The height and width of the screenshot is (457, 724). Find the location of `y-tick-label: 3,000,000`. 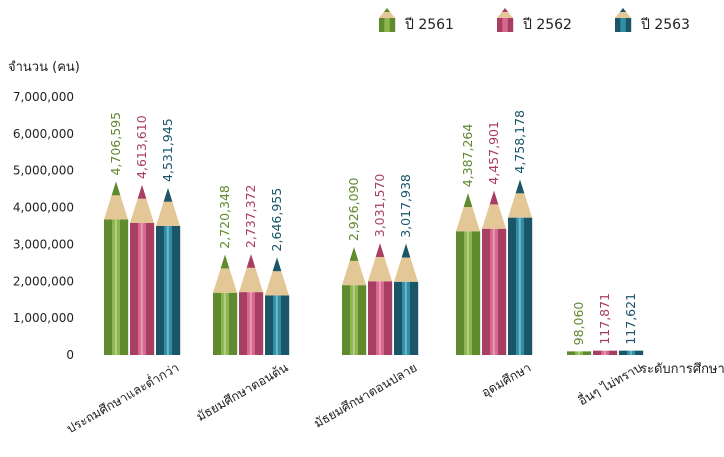

y-tick-label: 3,000,000 is located at coordinates (43, 244).